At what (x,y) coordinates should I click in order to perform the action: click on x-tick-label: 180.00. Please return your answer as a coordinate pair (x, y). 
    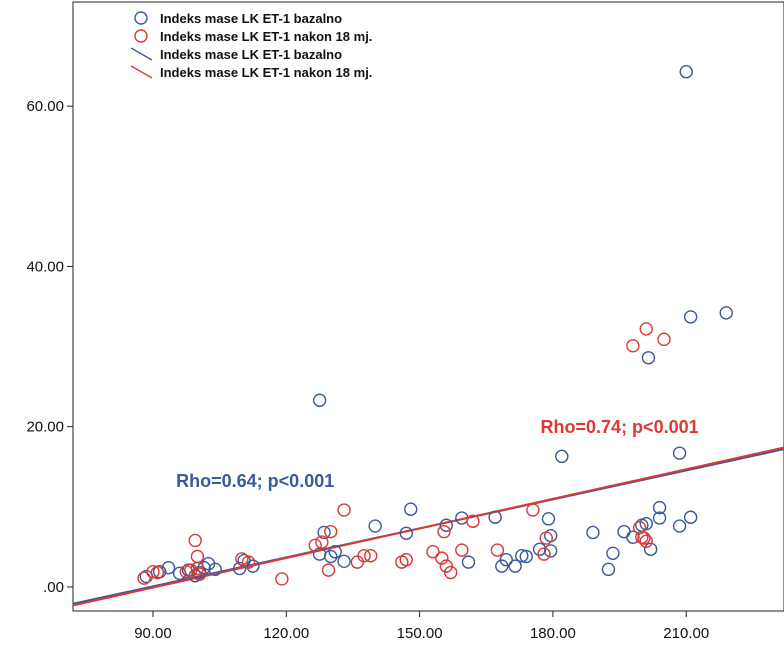
    Looking at the image, I should click on (553, 633).